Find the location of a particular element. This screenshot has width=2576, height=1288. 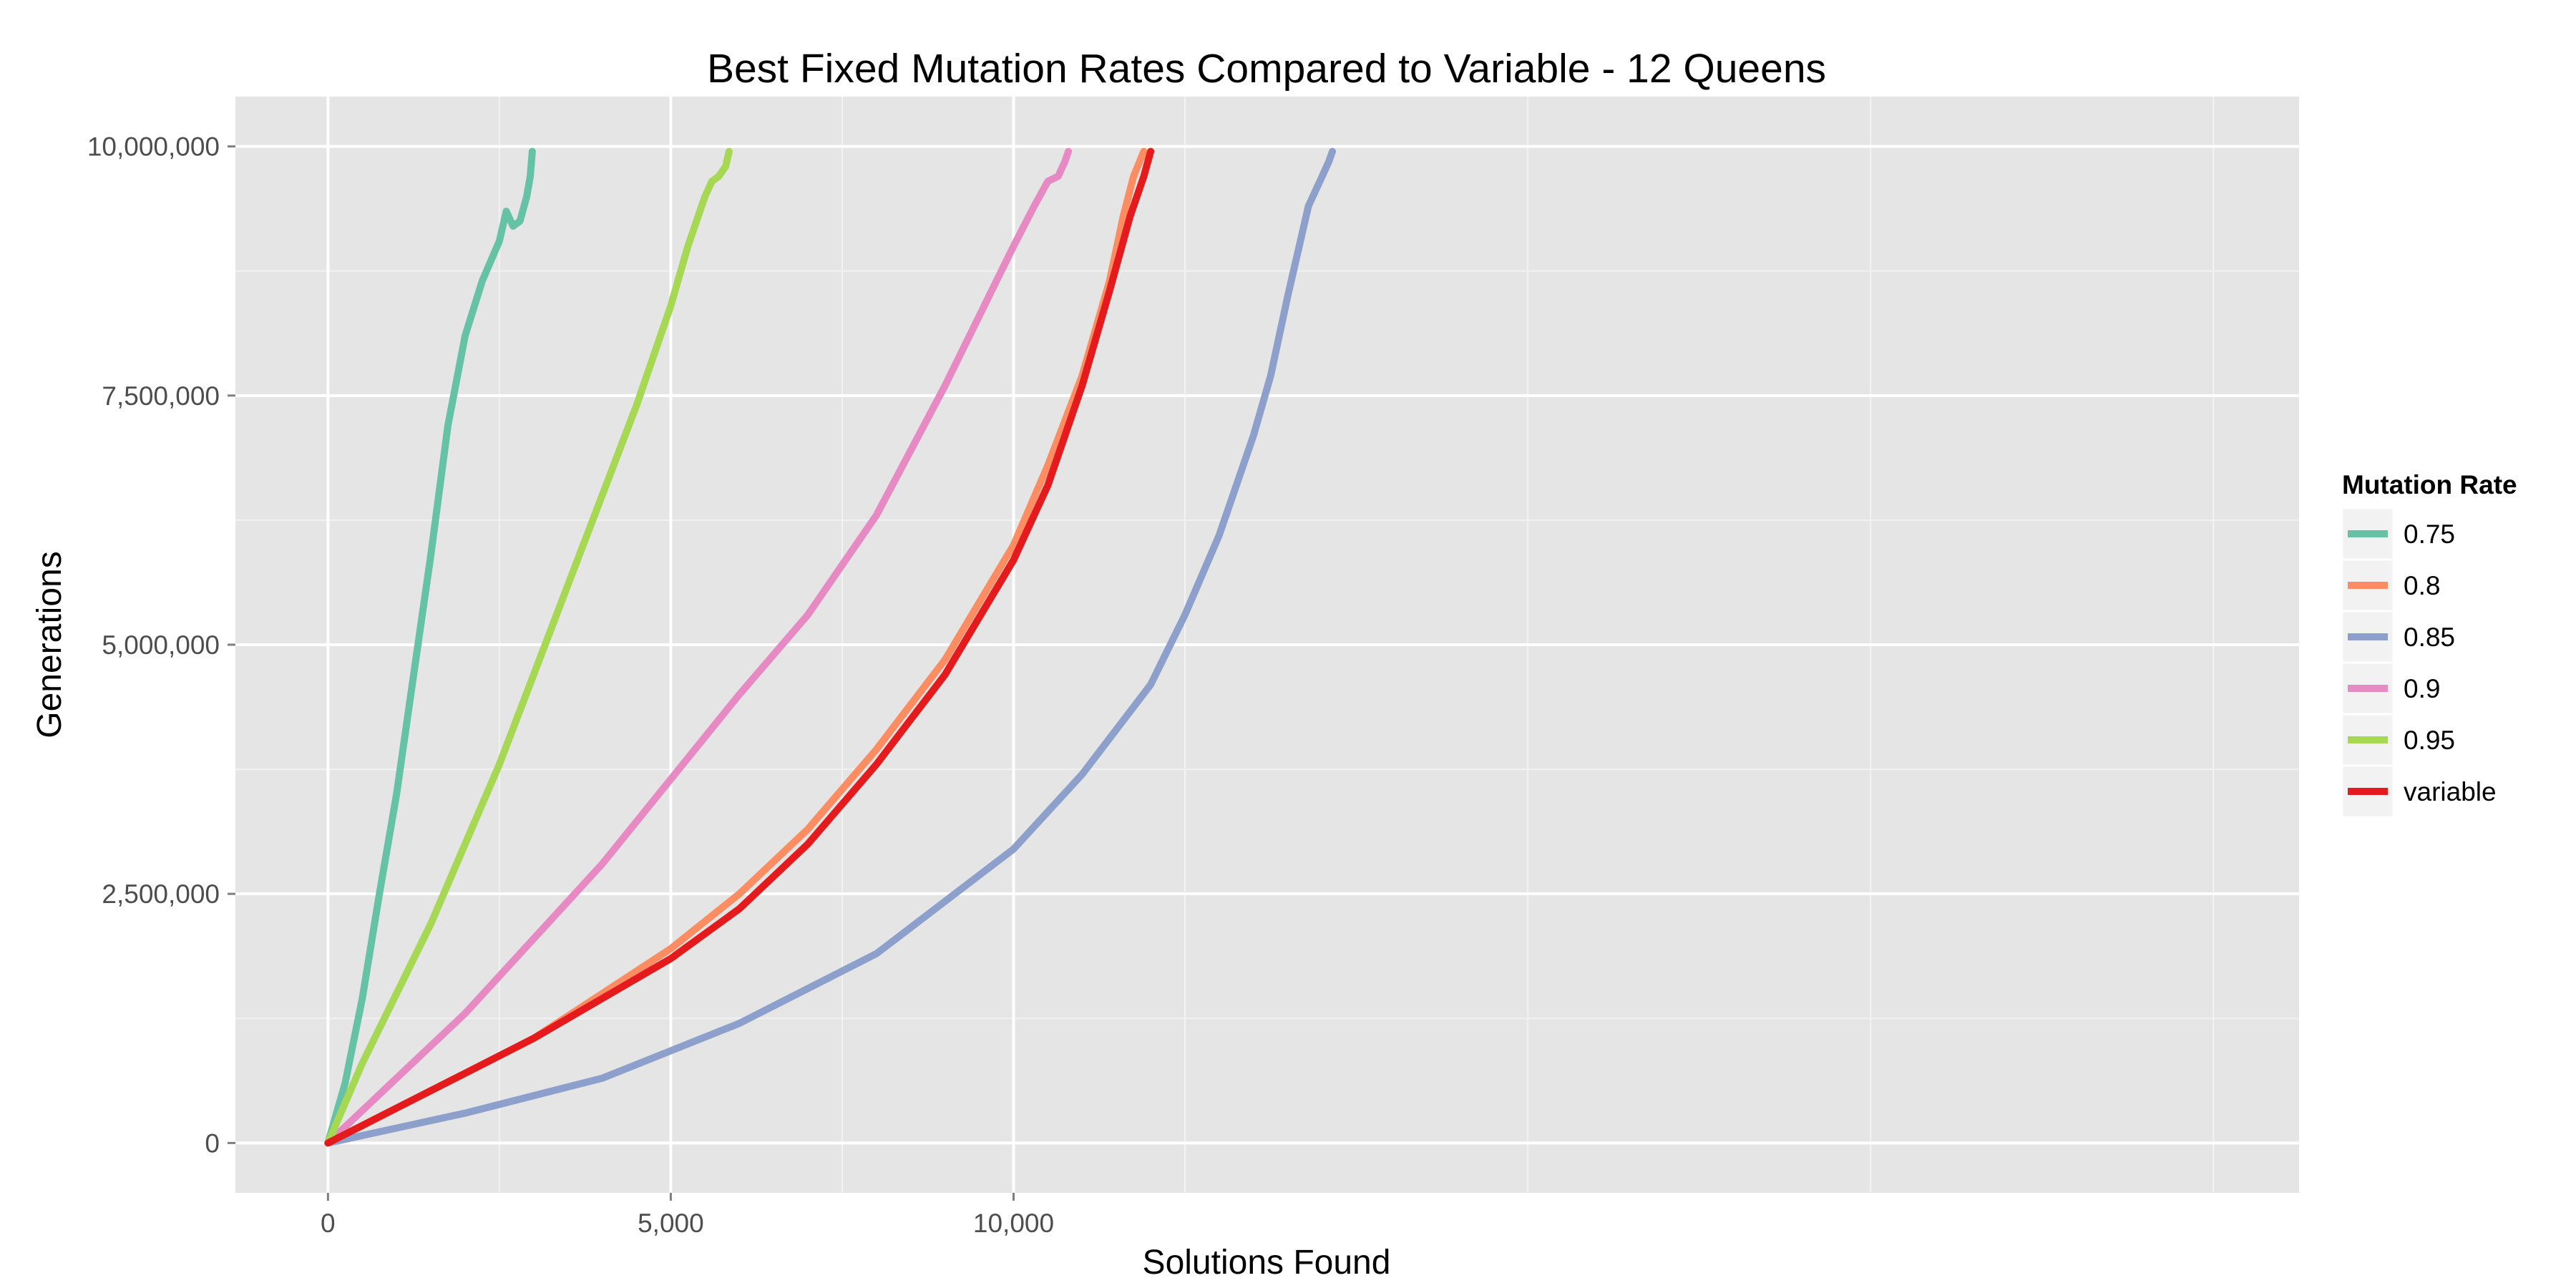

legend-title: Mutation Rate is located at coordinates (2429, 484).